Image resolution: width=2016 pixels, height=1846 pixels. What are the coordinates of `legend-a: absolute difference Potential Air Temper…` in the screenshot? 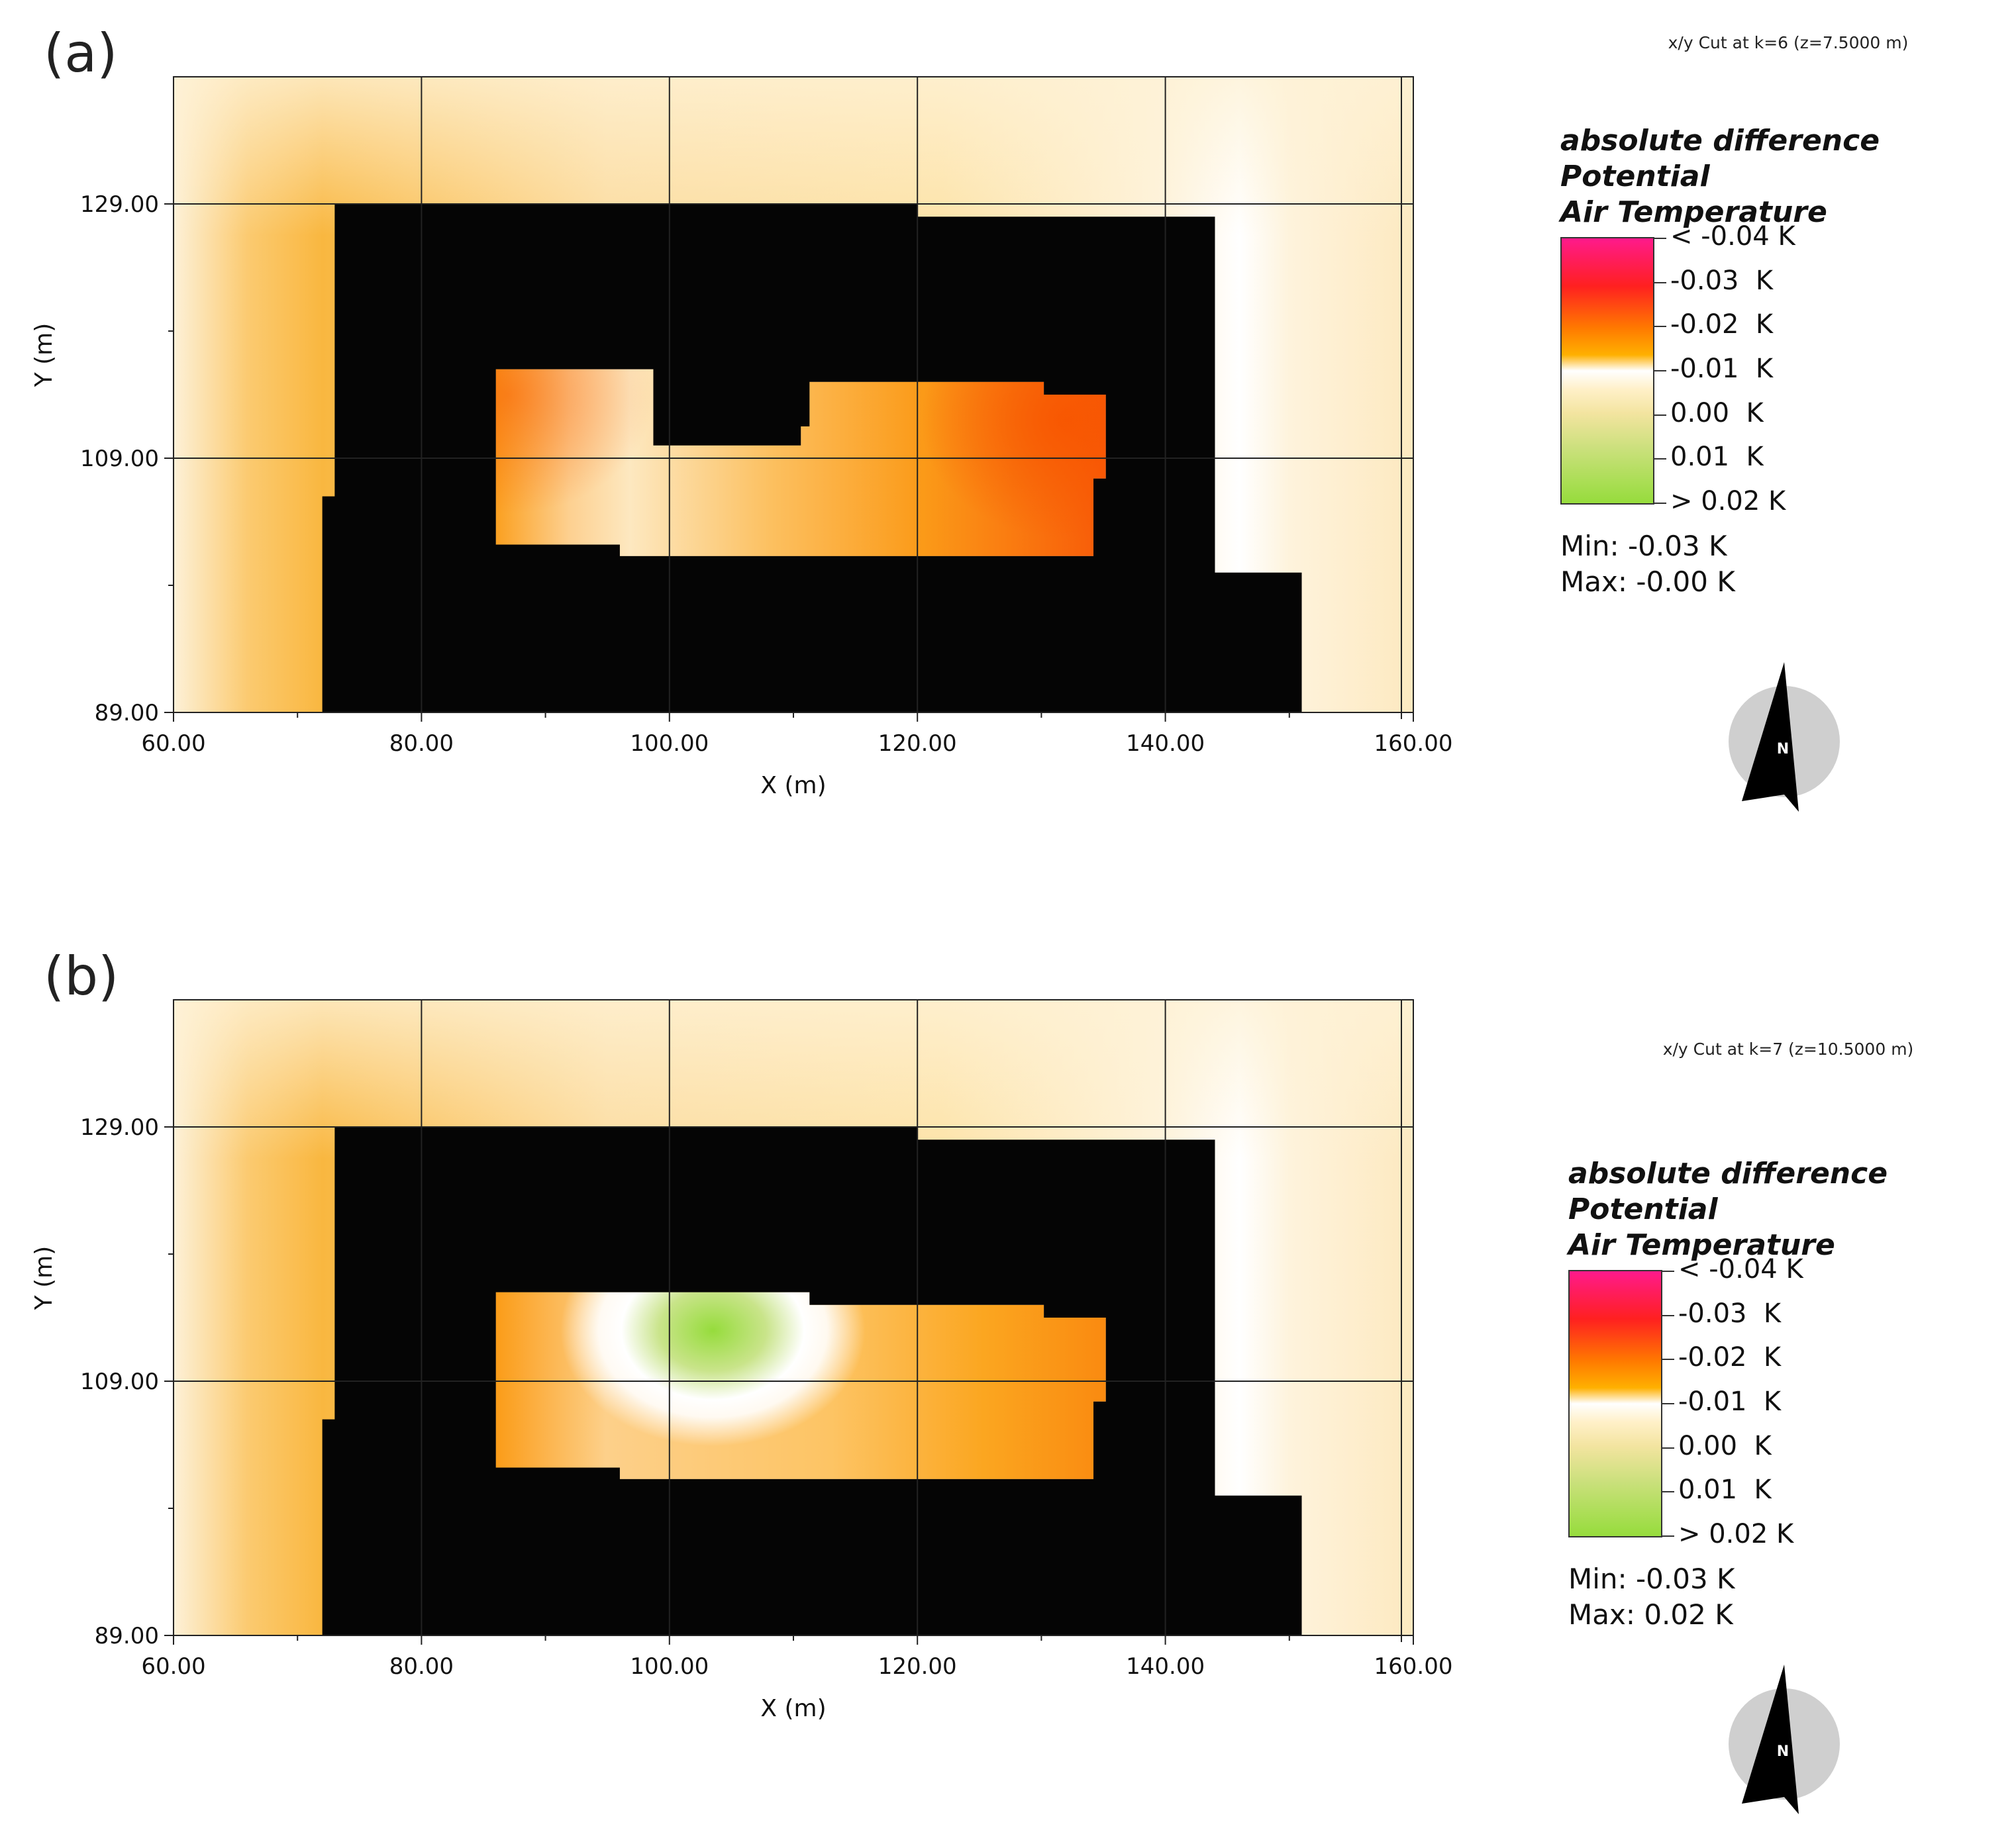 It's located at (1778, 360).